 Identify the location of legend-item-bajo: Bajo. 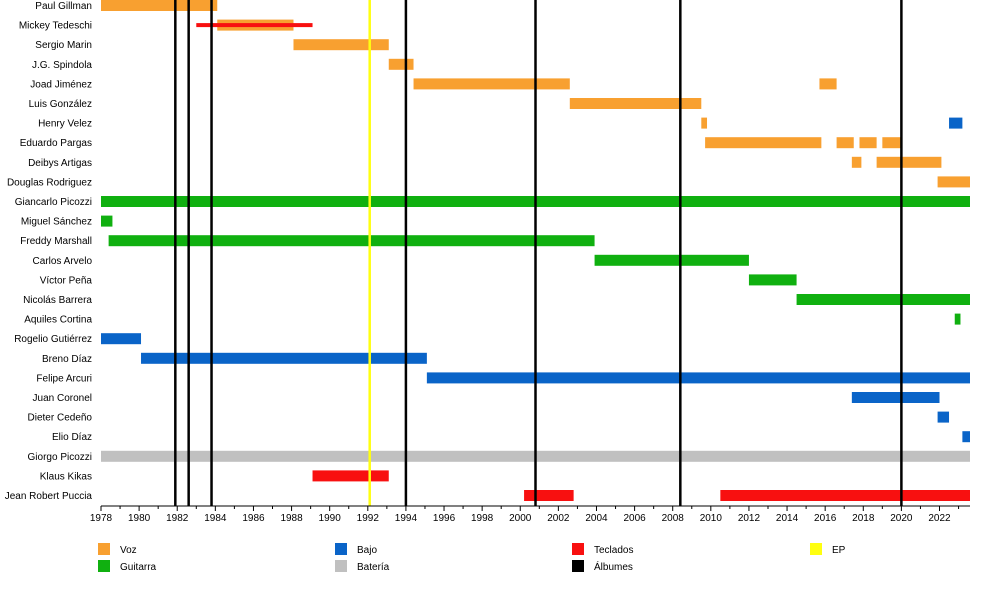
(356, 549).